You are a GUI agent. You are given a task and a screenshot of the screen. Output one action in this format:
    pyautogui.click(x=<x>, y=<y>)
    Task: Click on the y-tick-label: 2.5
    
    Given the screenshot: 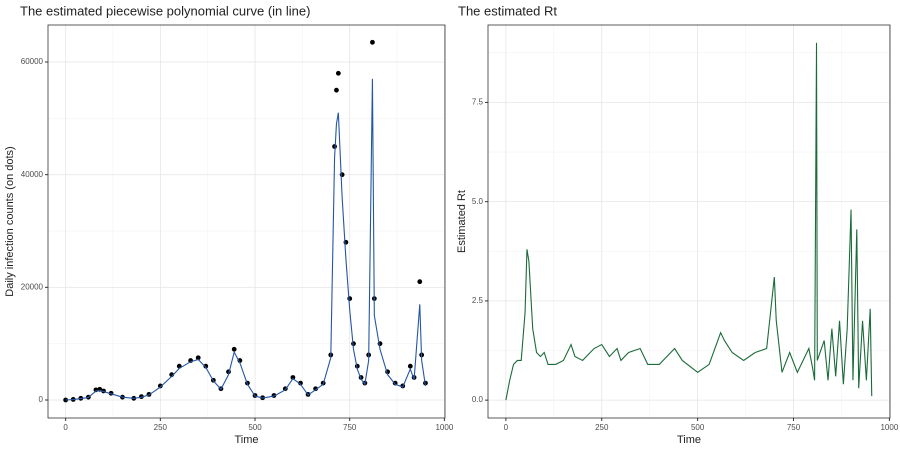 What is the action you would take?
    pyautogui.click(x=478, y=300)
    